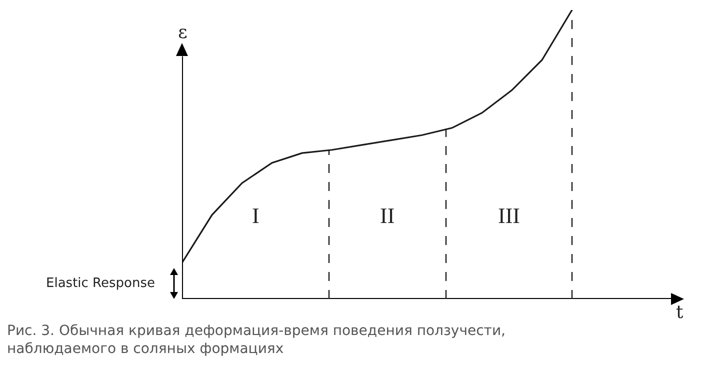 The width and height of the screenshot is (703, 382). What do you see at coordinates (509, 215) in the screenshot?
I see `annotation: III` at bounding box center [509, 215].